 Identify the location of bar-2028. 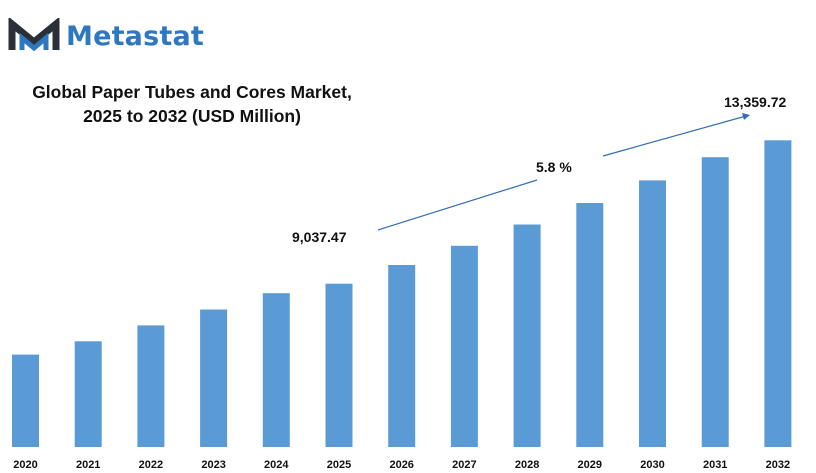
(527, 335).